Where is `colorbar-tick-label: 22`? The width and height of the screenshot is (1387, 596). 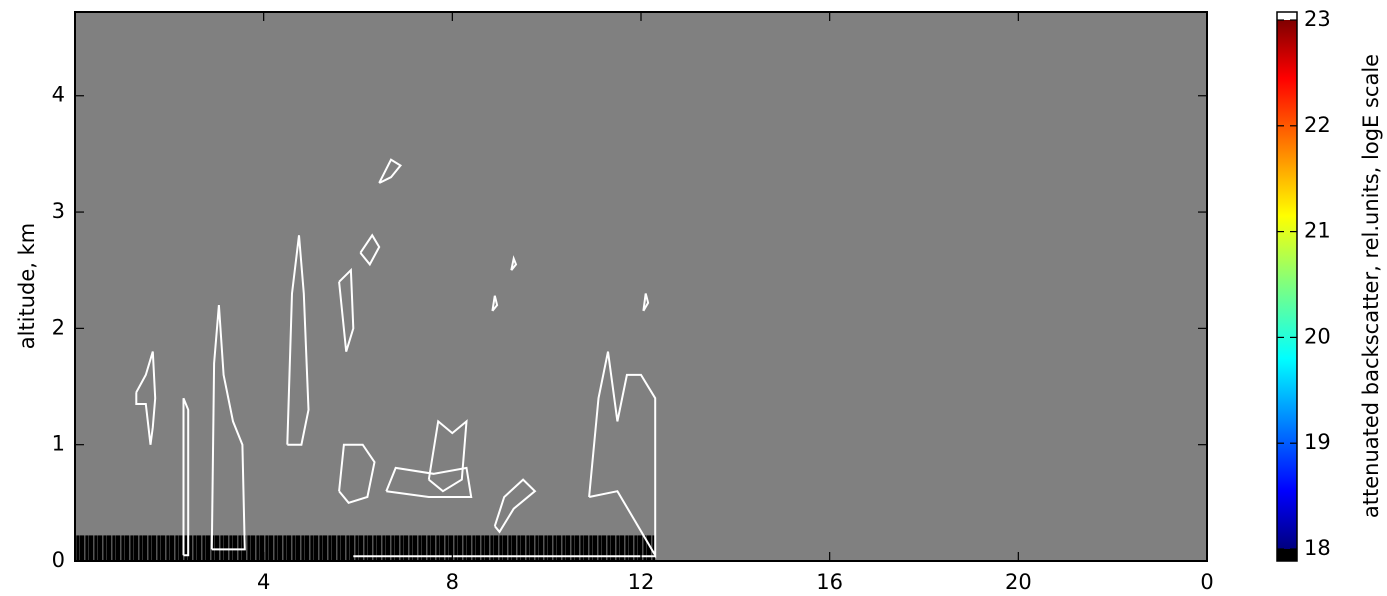 colorbar-tick-label: 22 is located at coordinates (1317, 125).